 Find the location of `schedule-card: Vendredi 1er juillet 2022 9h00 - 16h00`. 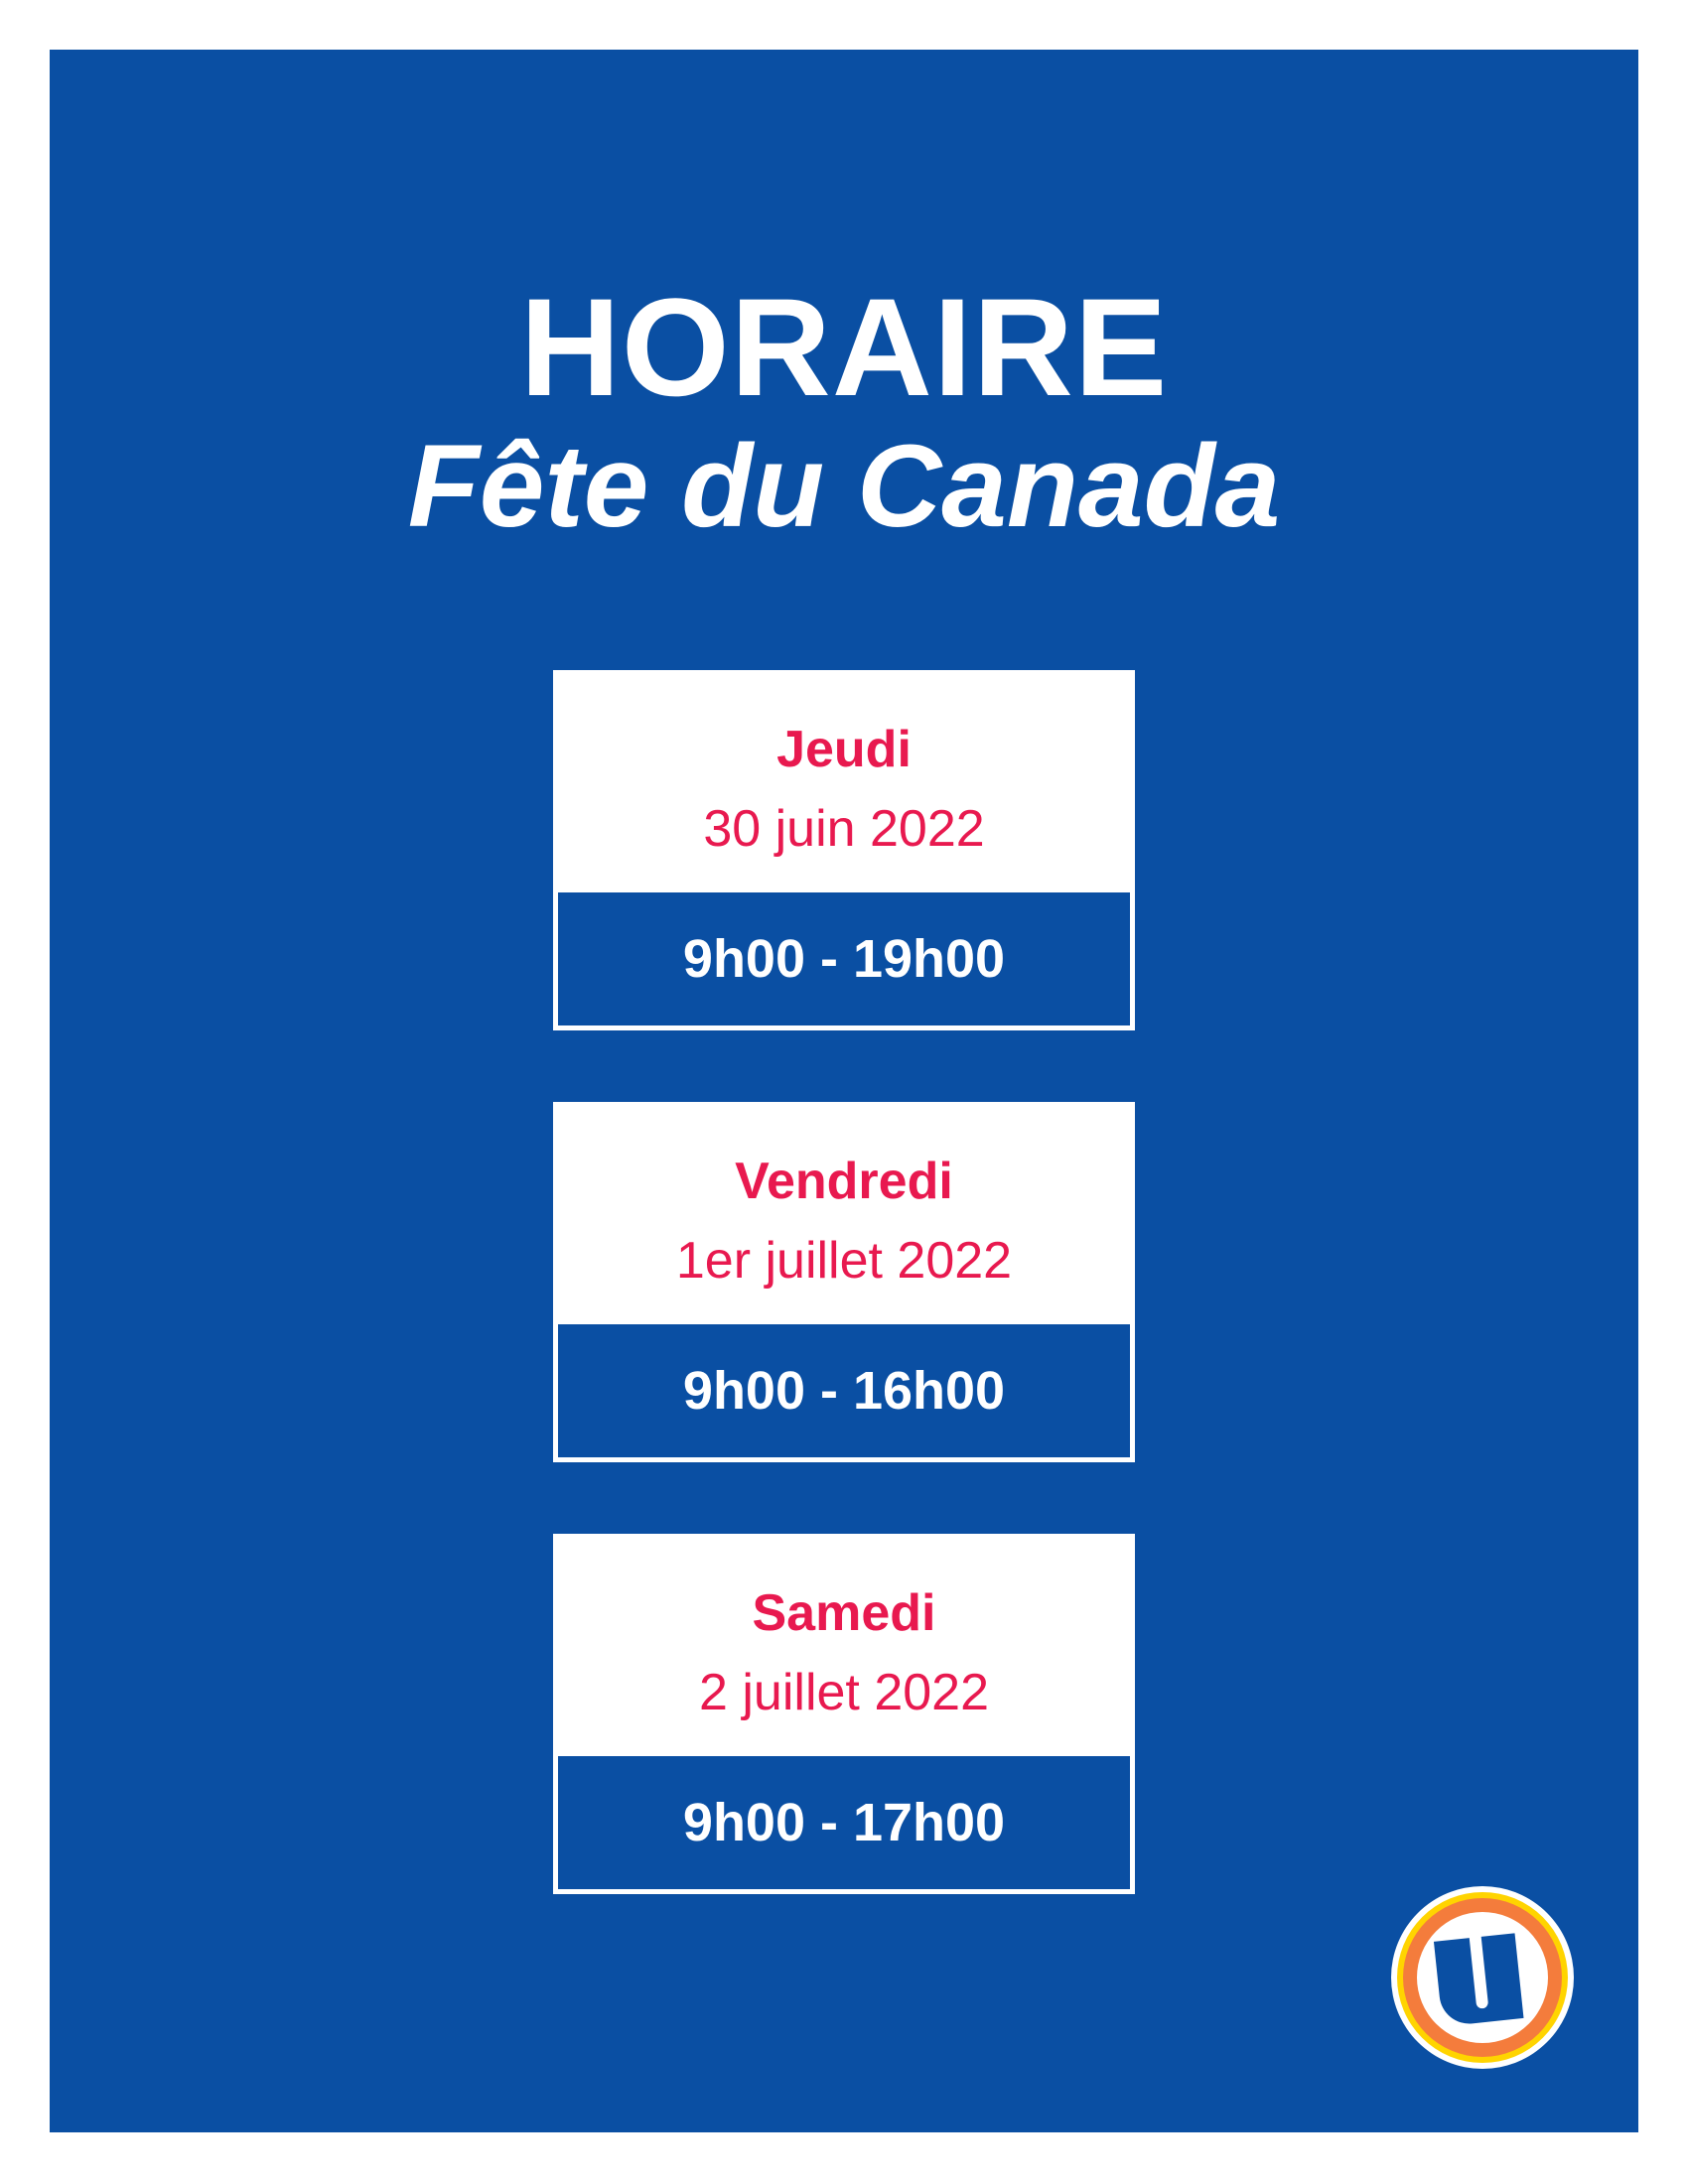

schedule-card: Vendredi 1er juillet 2022 9h00 - 16h00 is located at coordinates (844, 1282).